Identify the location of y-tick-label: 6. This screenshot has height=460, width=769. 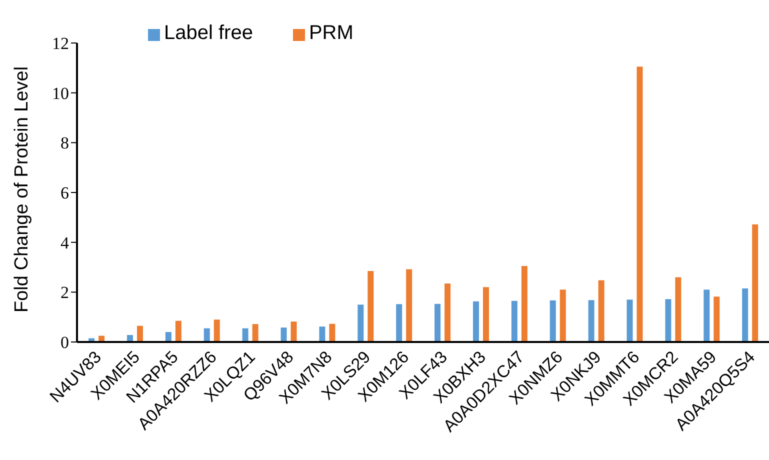
(64, 193).